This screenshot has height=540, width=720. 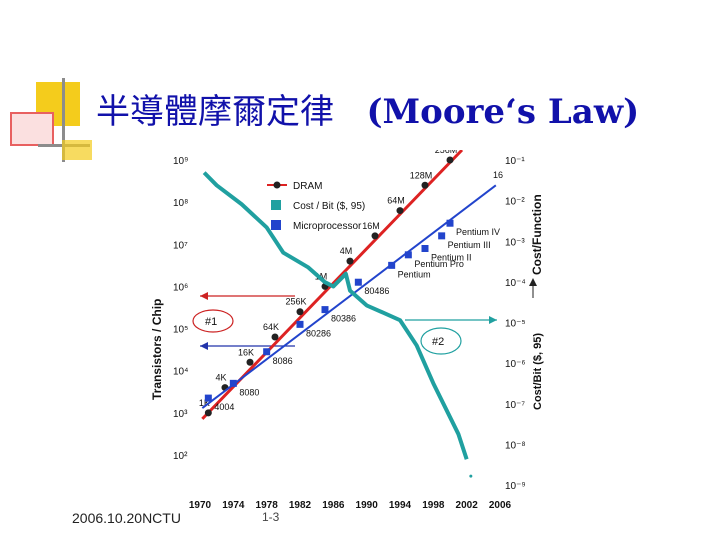 What do you see at coordinates (471, 476) in the screenshot?
I see `cost-per-bit-dot` at bounding box center [471, 476].